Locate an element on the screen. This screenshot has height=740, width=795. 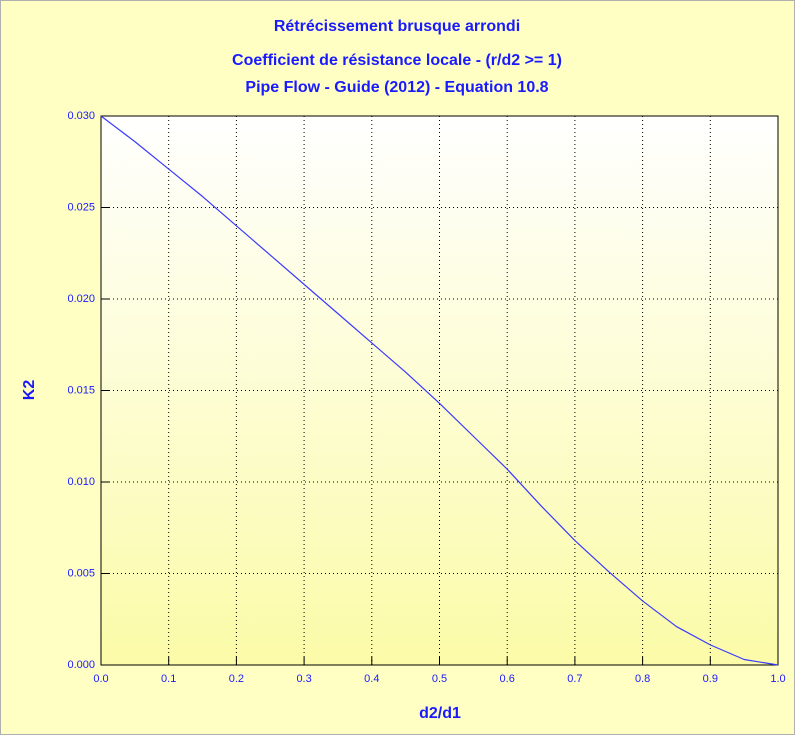
x-tick-label: 0.6 is located at coordinates (507, 679).